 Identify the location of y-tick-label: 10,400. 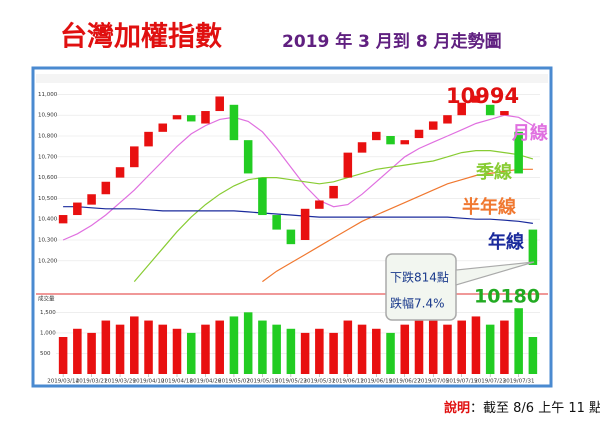
(48, 220).